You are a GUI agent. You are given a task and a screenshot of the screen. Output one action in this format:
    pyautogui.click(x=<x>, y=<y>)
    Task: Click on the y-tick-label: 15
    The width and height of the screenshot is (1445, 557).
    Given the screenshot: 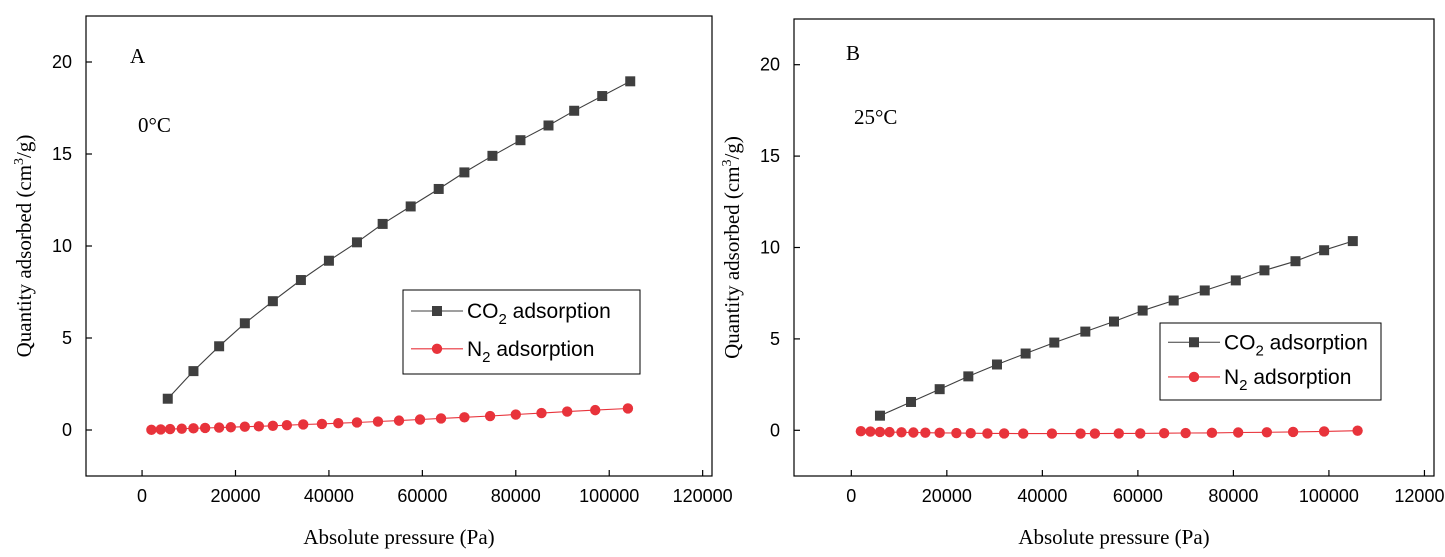 What is the action you would take?
    pyautogui.click(x=62, y=154)
    